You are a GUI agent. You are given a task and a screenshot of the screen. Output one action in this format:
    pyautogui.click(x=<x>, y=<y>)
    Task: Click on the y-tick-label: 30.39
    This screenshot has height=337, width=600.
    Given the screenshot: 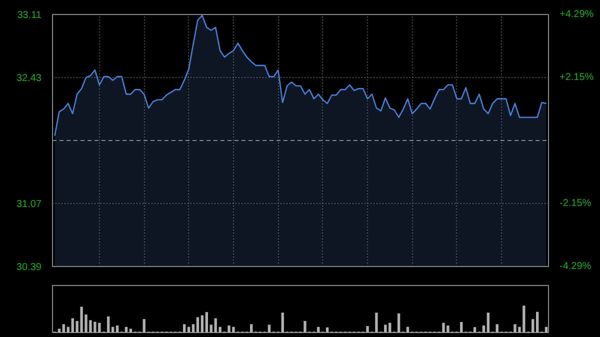 What is the action you would take?
    pyautogui.click(x=29, y=267)
    